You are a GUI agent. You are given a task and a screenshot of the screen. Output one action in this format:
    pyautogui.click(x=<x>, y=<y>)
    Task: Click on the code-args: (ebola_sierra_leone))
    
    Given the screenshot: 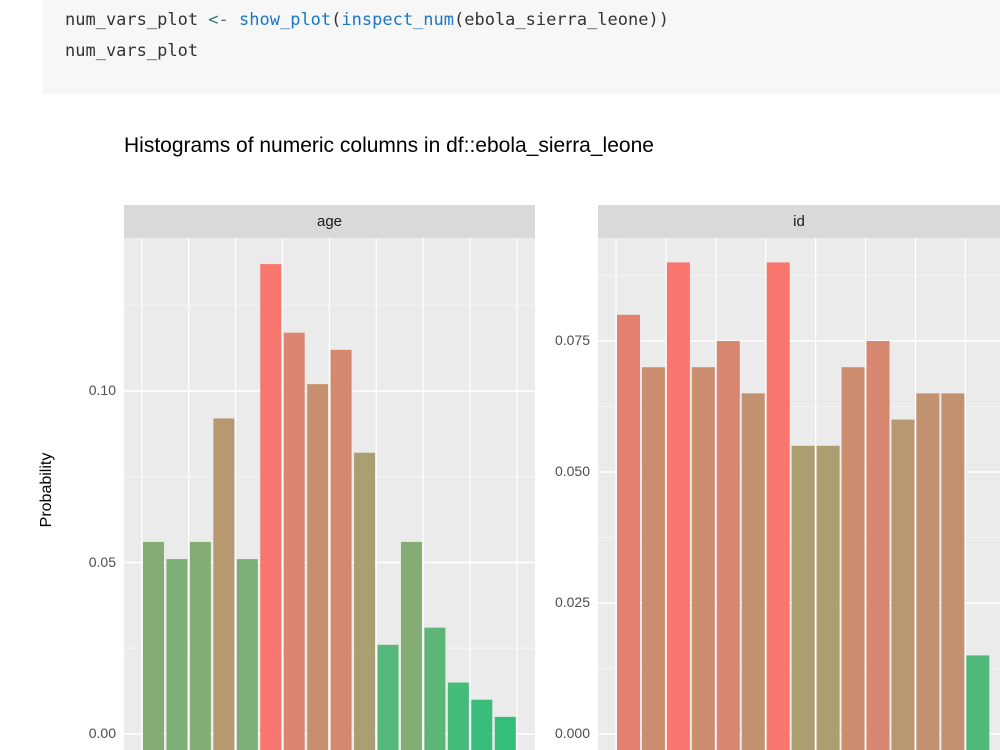 What is the action you would take?
    pyautogui.click(x=561, y=20)
    